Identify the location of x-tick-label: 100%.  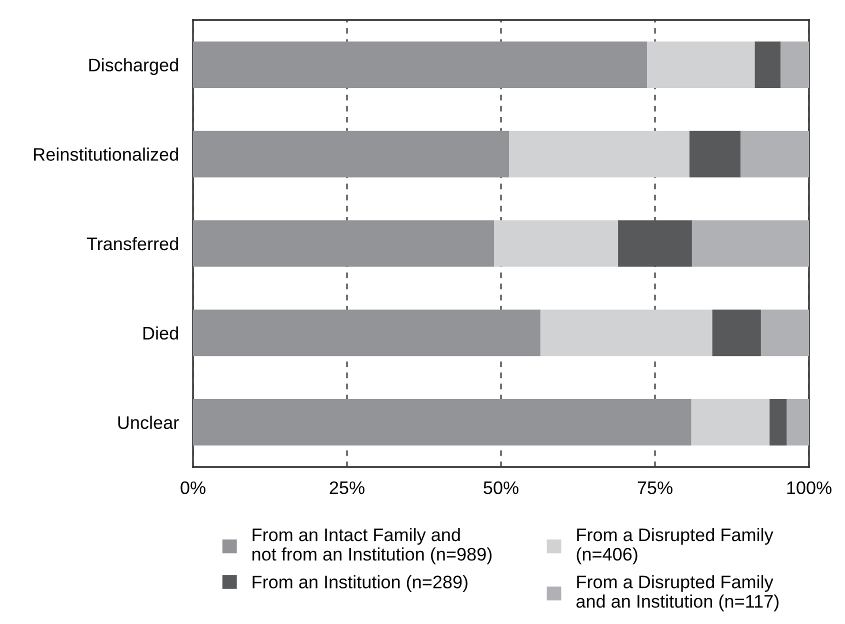
(809, 487).